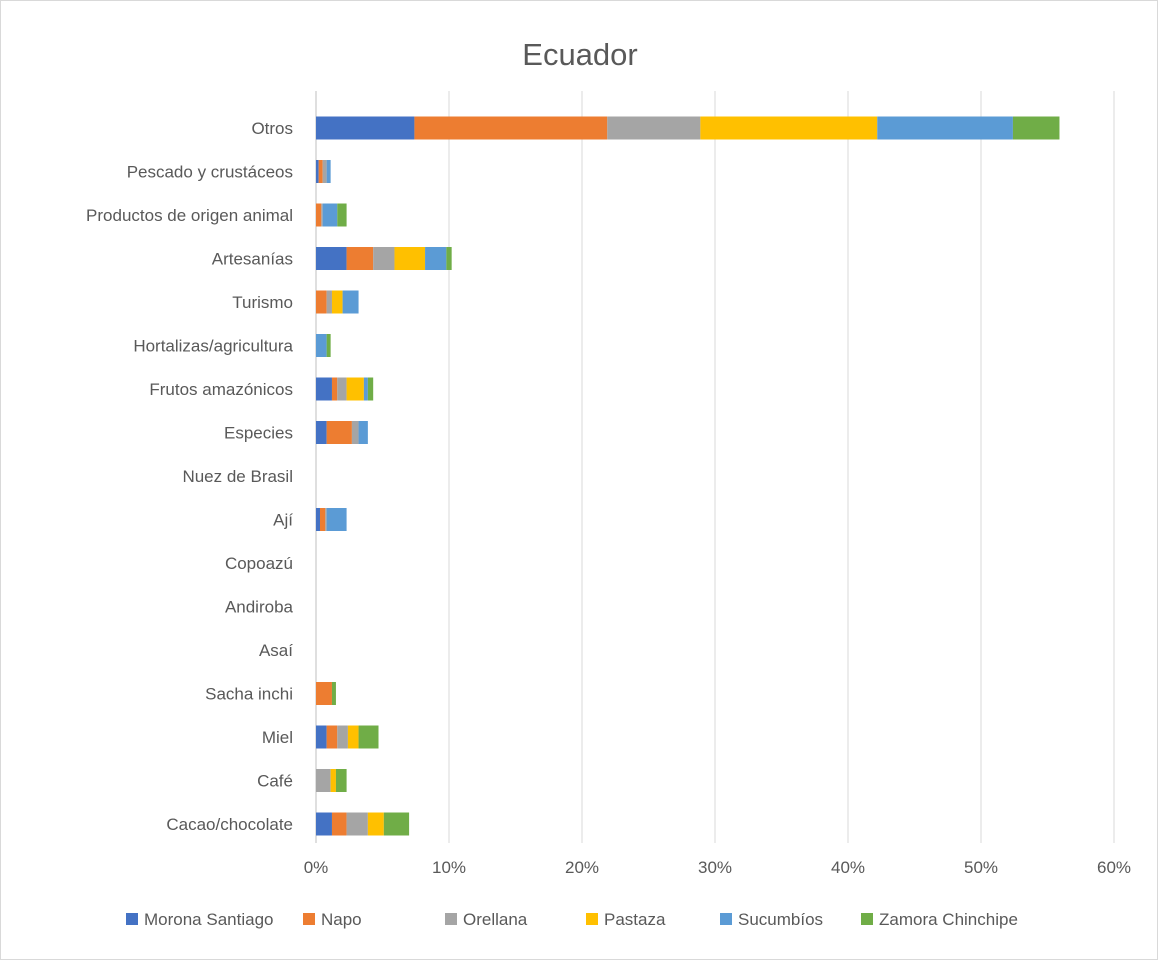 The image size is (1158, 961). I want to click on x-tick-label: 0%, so click(316, 867).